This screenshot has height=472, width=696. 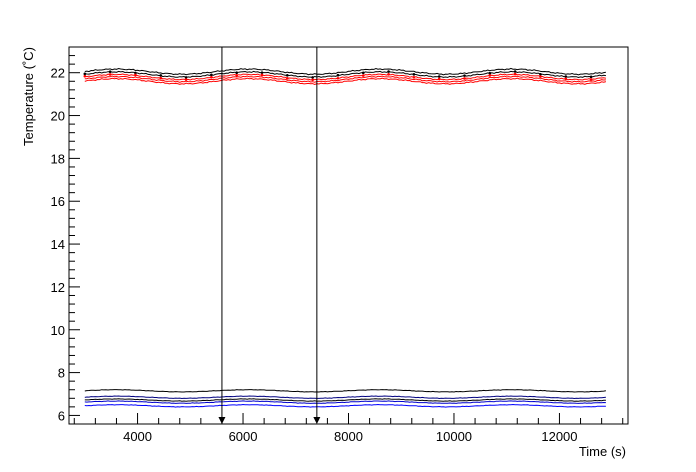 What do you see at coordinates (269, 235) in the screenshot?
I see `annotation-layer` at bounding box center [269, 235].